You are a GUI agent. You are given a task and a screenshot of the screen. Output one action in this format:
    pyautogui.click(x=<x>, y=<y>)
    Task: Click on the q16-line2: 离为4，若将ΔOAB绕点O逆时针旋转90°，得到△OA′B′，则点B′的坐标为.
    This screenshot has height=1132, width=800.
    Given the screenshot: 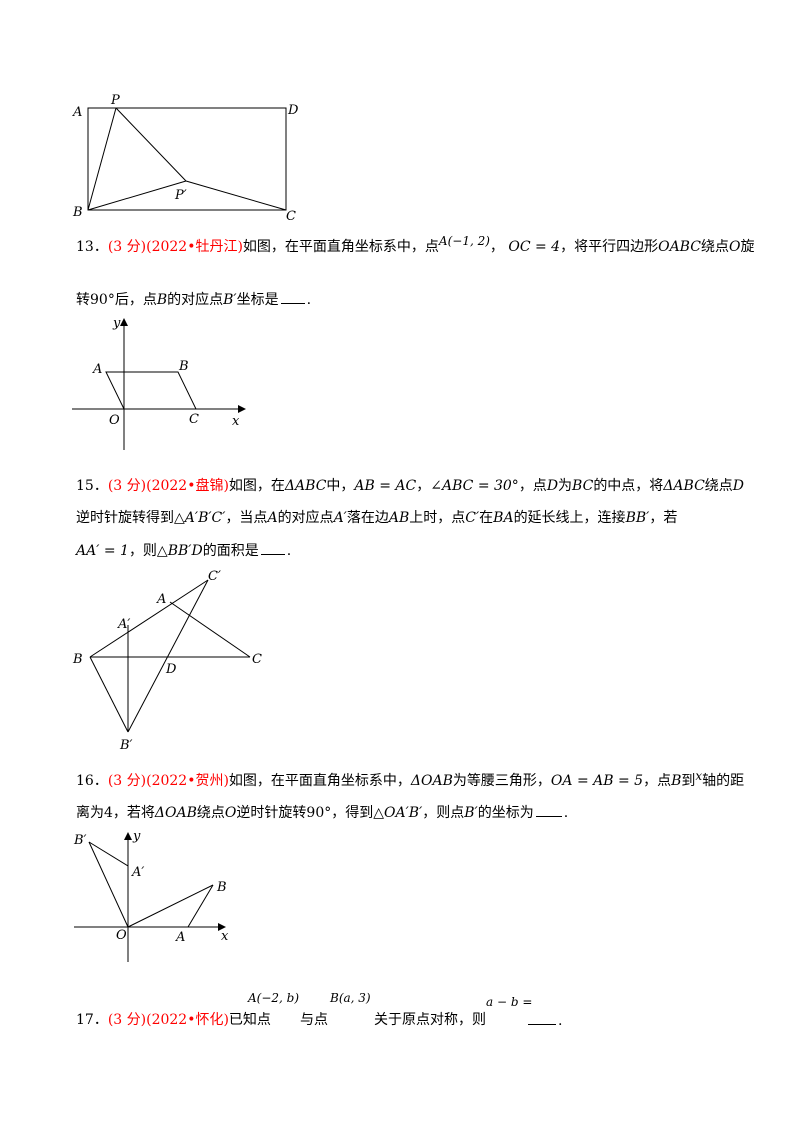 What is the action you would take?
    pyautogui.click(x=322, y=812)
    